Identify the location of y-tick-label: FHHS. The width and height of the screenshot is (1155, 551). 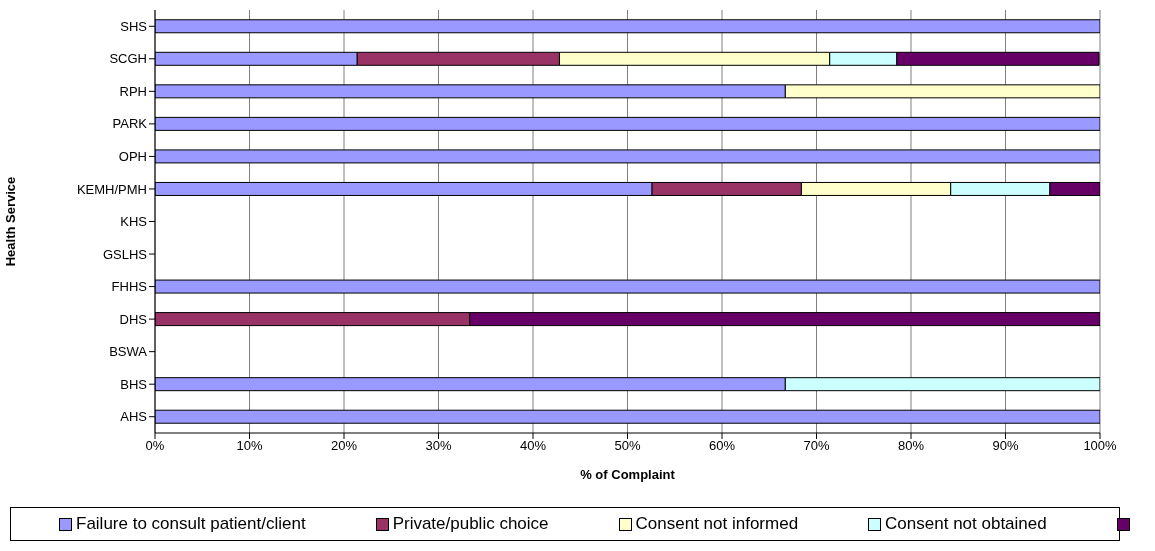
(129, 287).